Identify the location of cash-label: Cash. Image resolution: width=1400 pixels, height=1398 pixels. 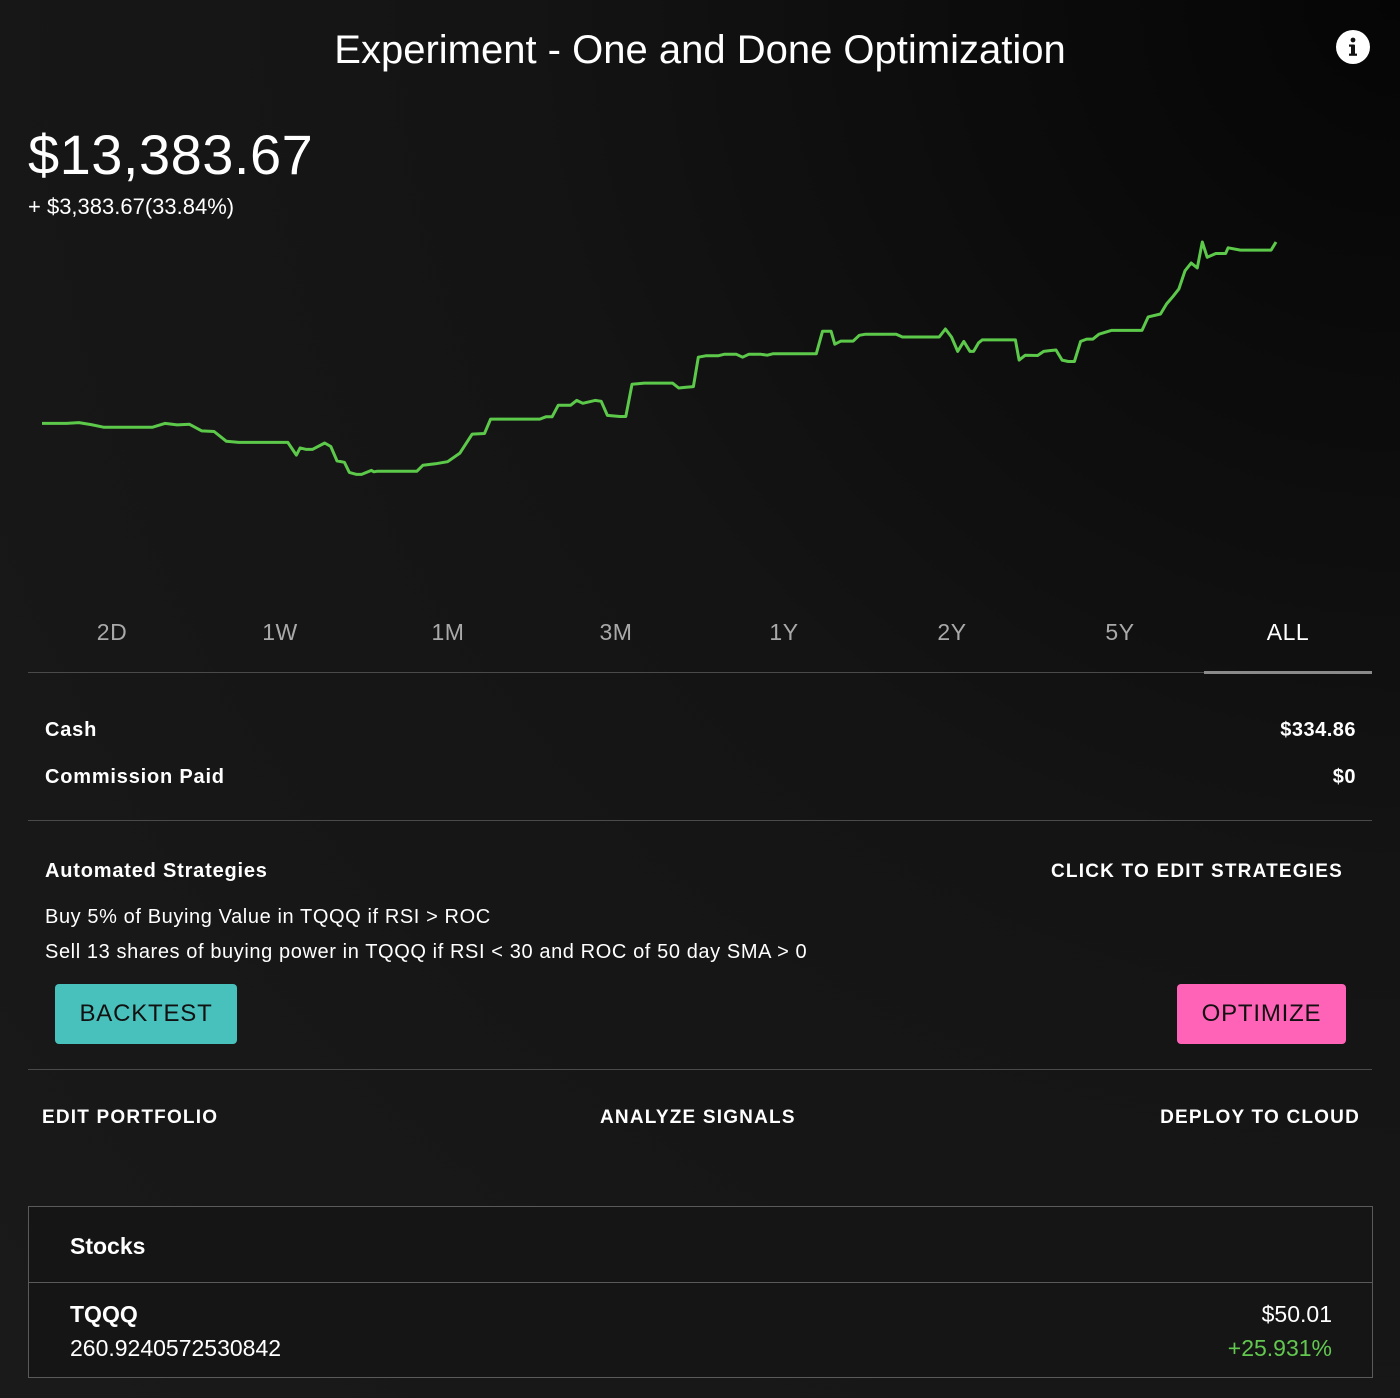
(71, 730).